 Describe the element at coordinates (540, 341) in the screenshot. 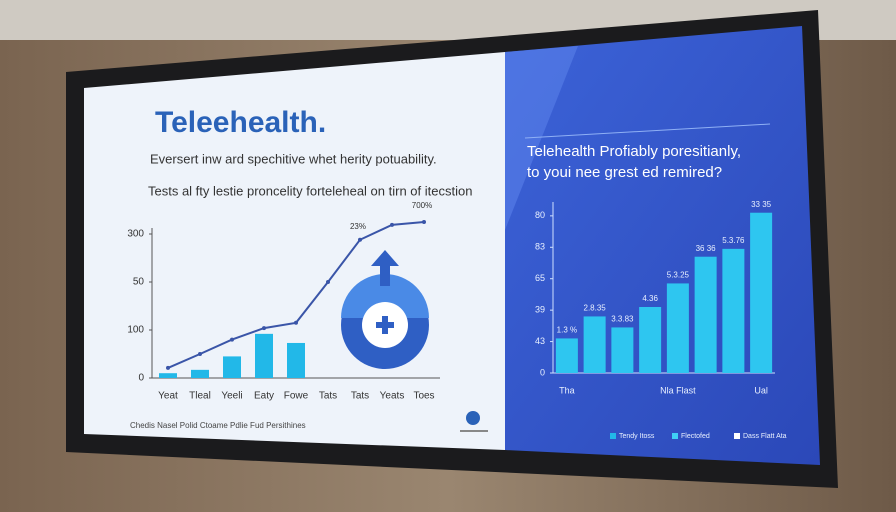

I see `y-tick-label: 43` at that location.